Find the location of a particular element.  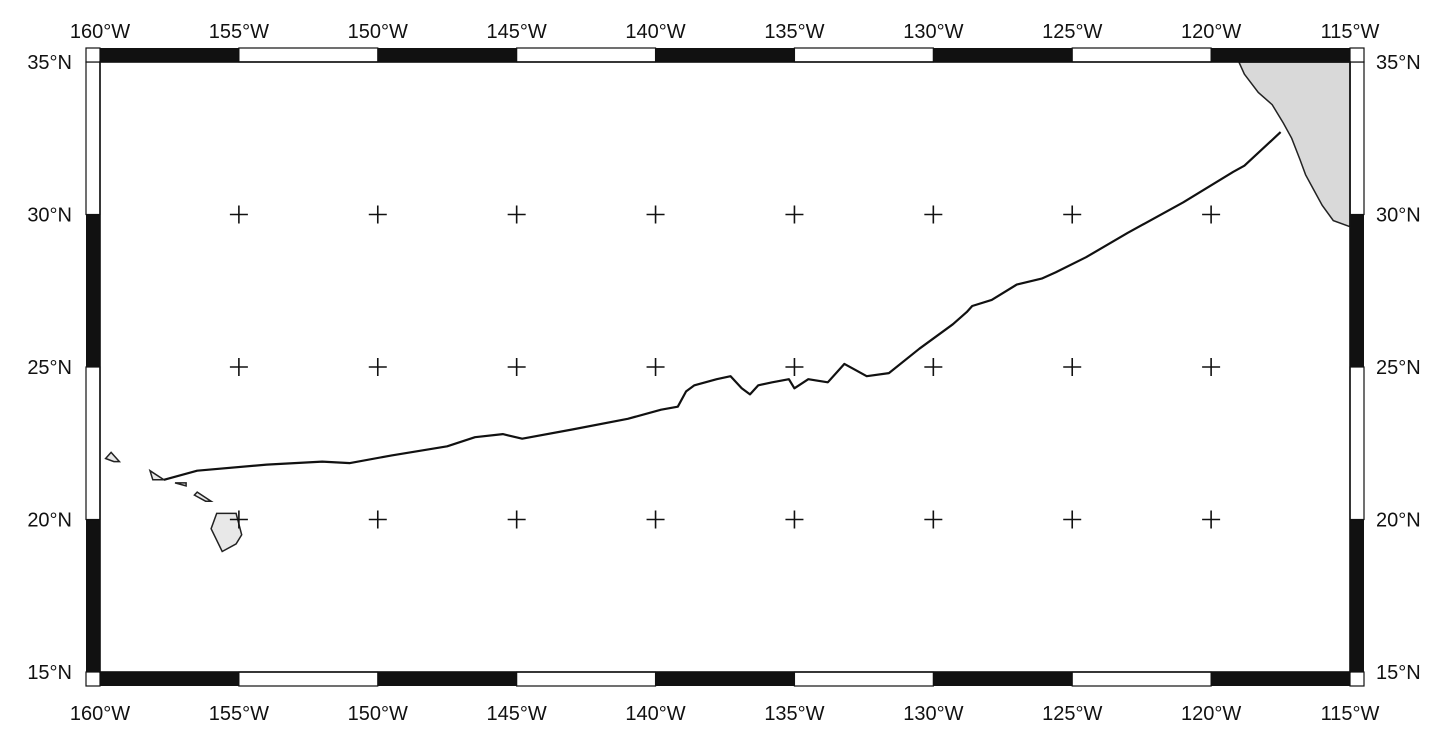

lon-label-bottom: 135°W is located at coordinates (794, 714).